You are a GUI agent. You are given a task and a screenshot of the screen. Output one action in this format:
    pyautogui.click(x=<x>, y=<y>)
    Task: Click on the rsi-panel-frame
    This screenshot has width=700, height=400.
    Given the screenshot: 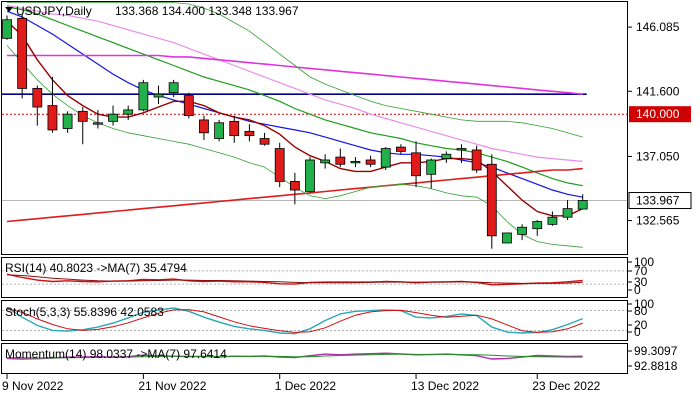 What is the action you would take?
    pyautogui.click(x=314, y=277)
    